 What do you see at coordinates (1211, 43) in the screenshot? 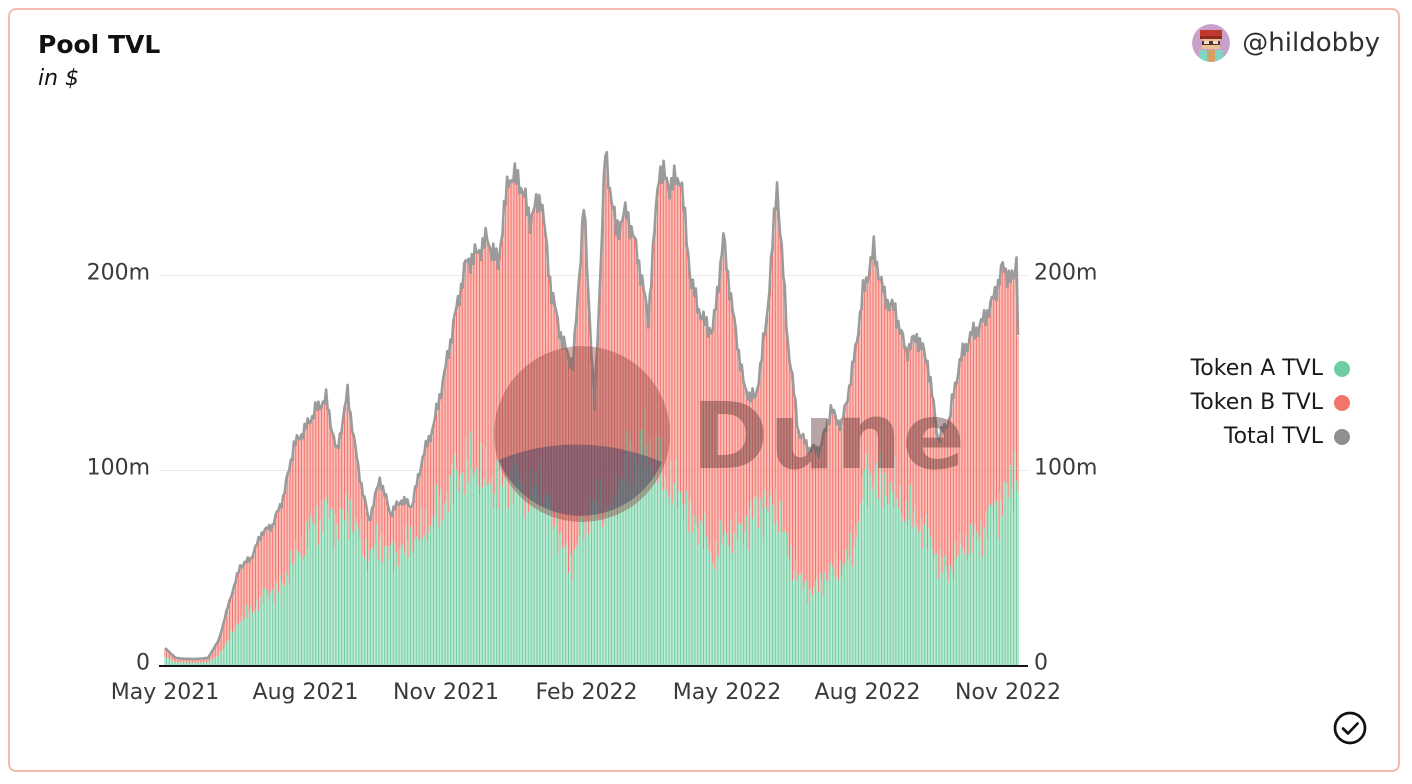
I see `author-avatar-icon` at bounding box center [1211, 43].